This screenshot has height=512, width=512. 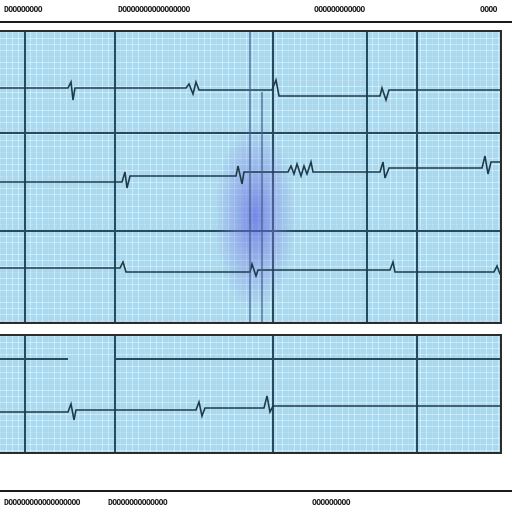 What do you see at coordinates (496, 9) in the screenshot?
I see `header-label-4: OOOO` at bounding box center [496, 9].